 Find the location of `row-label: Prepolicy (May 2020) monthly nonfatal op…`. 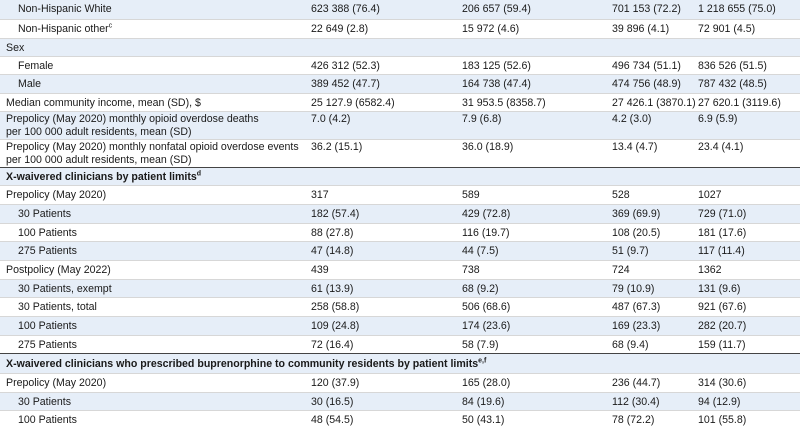

row-label: Prepolicy (May 2020) monthly nonfatal op… is located at coordinates (152, 153).